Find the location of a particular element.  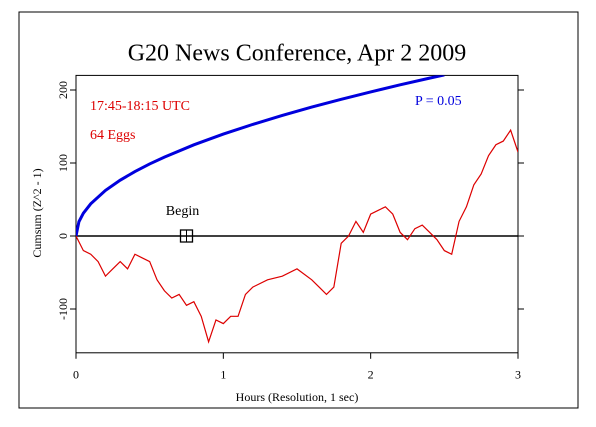

chart-title: G20 News Conference, Apr 2 2009 is located at coordinates (297, 54).